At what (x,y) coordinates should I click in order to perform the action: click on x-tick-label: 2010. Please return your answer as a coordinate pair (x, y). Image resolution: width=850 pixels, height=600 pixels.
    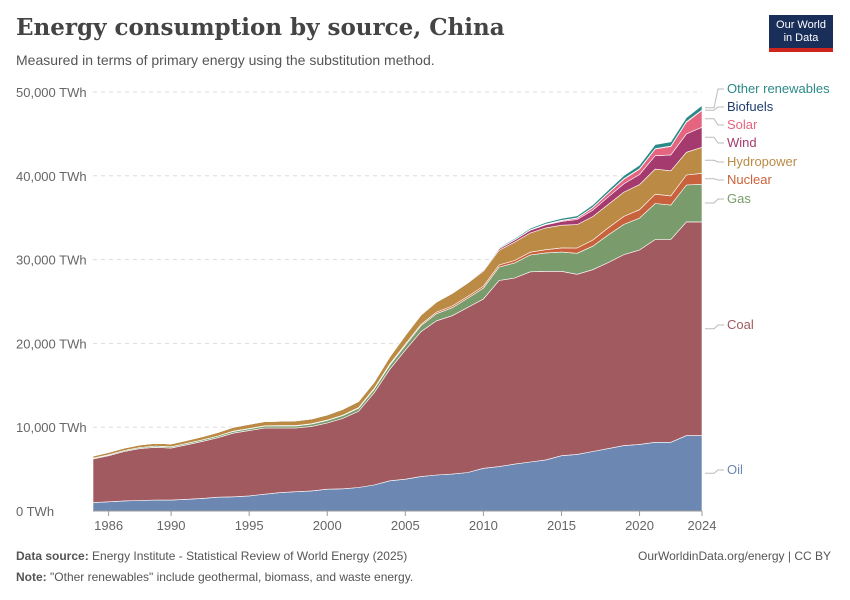
    Looking at the image, I should click on (483, 525).